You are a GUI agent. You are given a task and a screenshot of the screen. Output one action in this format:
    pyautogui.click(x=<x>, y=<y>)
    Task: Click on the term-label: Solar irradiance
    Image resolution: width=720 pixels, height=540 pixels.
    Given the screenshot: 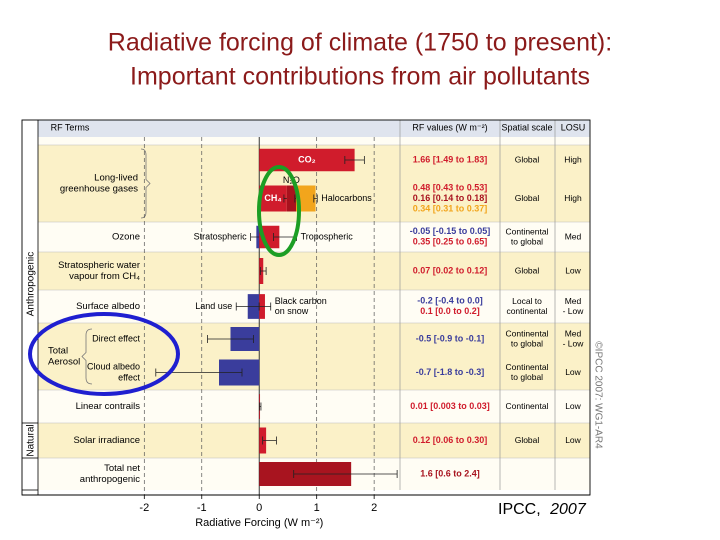 What is the action you would take?
    pyautogui.click(x=106, y=440)
    